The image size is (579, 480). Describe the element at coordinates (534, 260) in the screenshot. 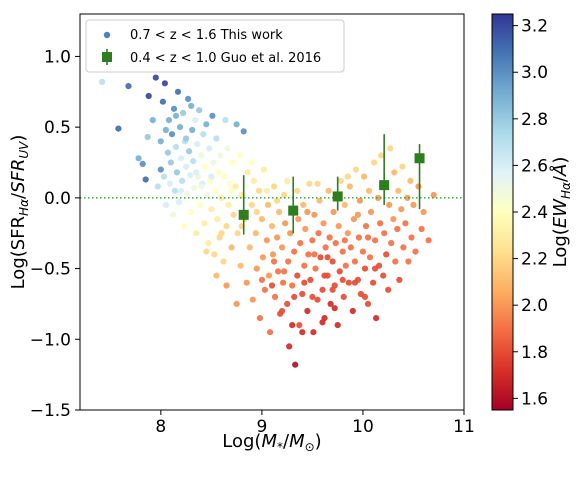

I see `colorbar-tick-label: 2.2` at that location.